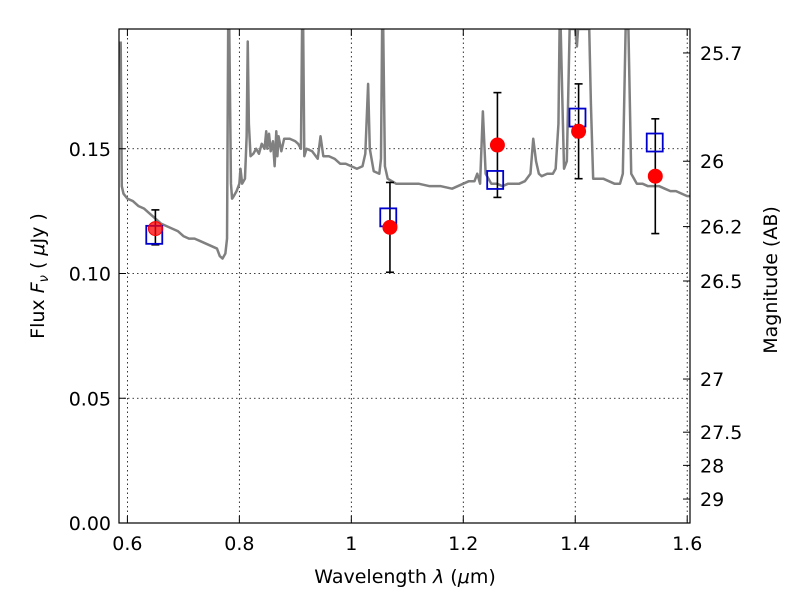 The image size is (800, 600). What do you see at coordinates (721, 433) in the screenshot?
I see `y2-tick-label: 27.5` at bounding box center [721, 433].